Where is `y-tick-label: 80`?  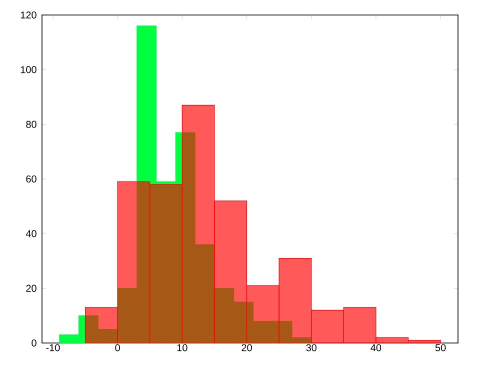
y-tick-label: 80 is located at coordinates (31, 124).